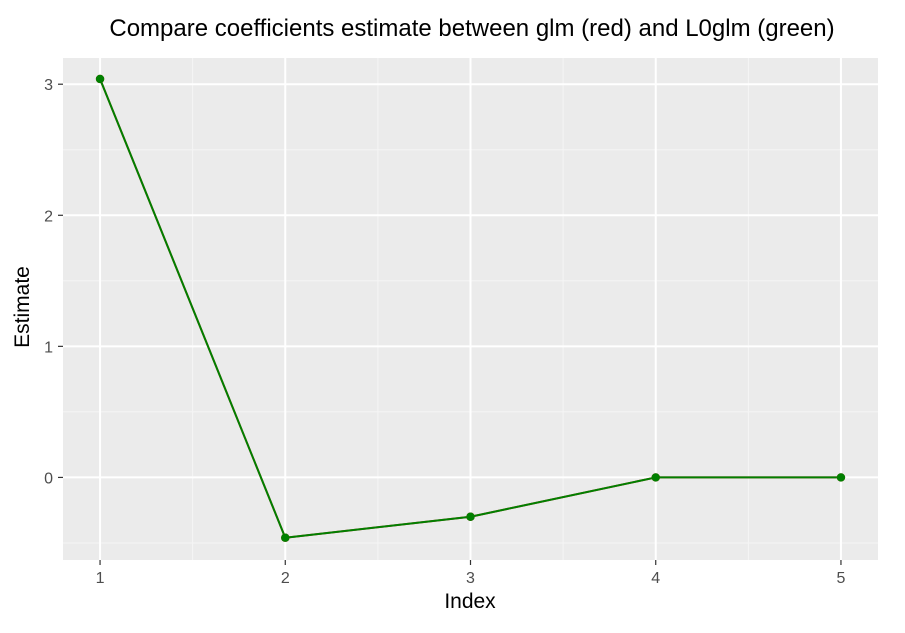 Image resolution: width=905 pixels, height=633 pixels. I want to click on y-tick-label: 2, so click(48, 216).